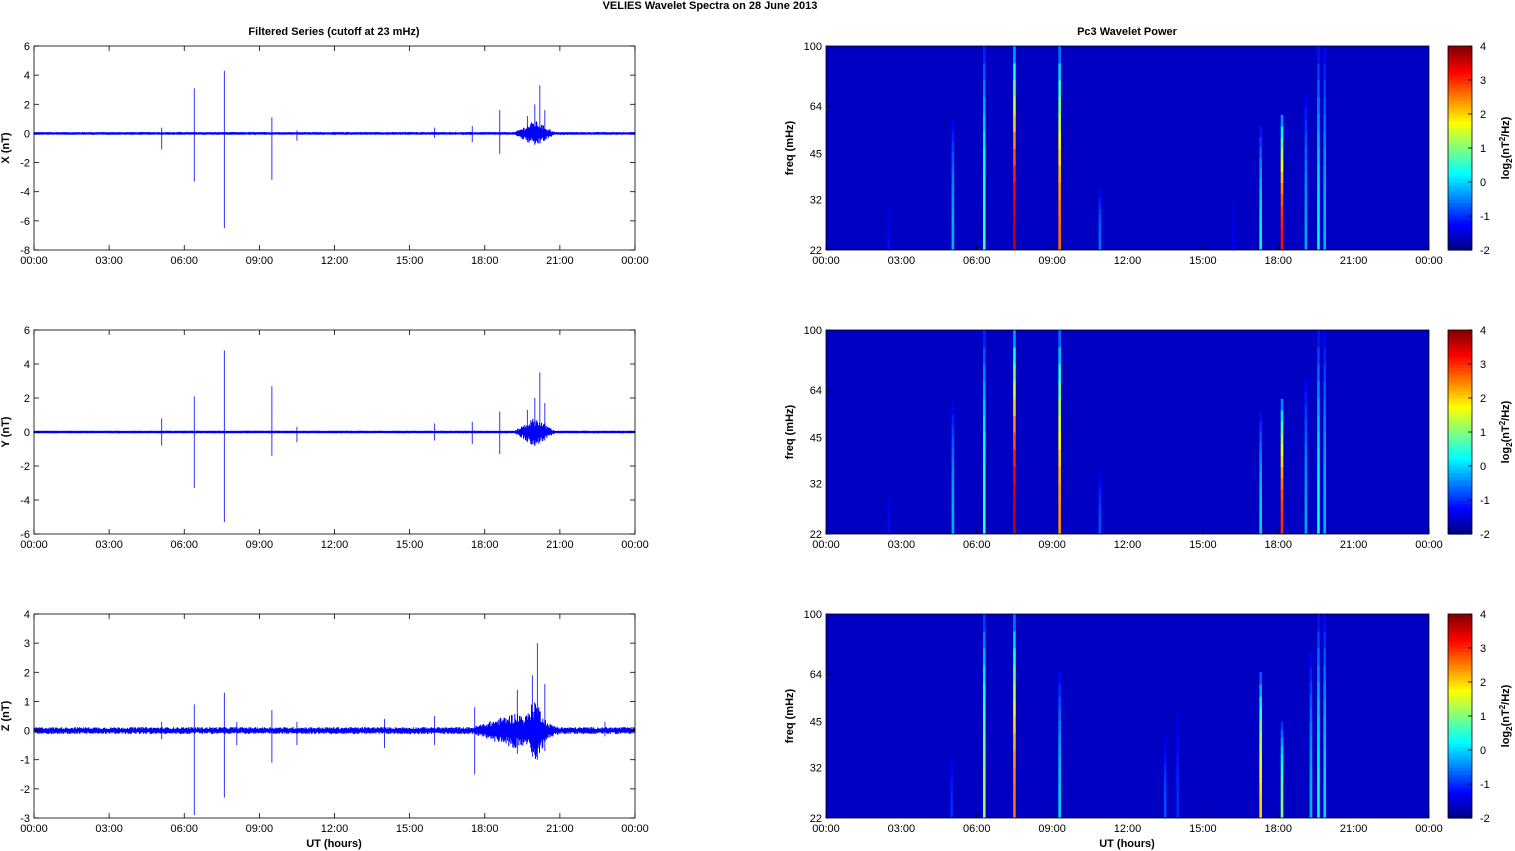 This screenshot has height=851, width=1515. Describe the element at coordinates (1483, 331) in the screenshot. I see `colorbar-tick-label: 4` at that location.